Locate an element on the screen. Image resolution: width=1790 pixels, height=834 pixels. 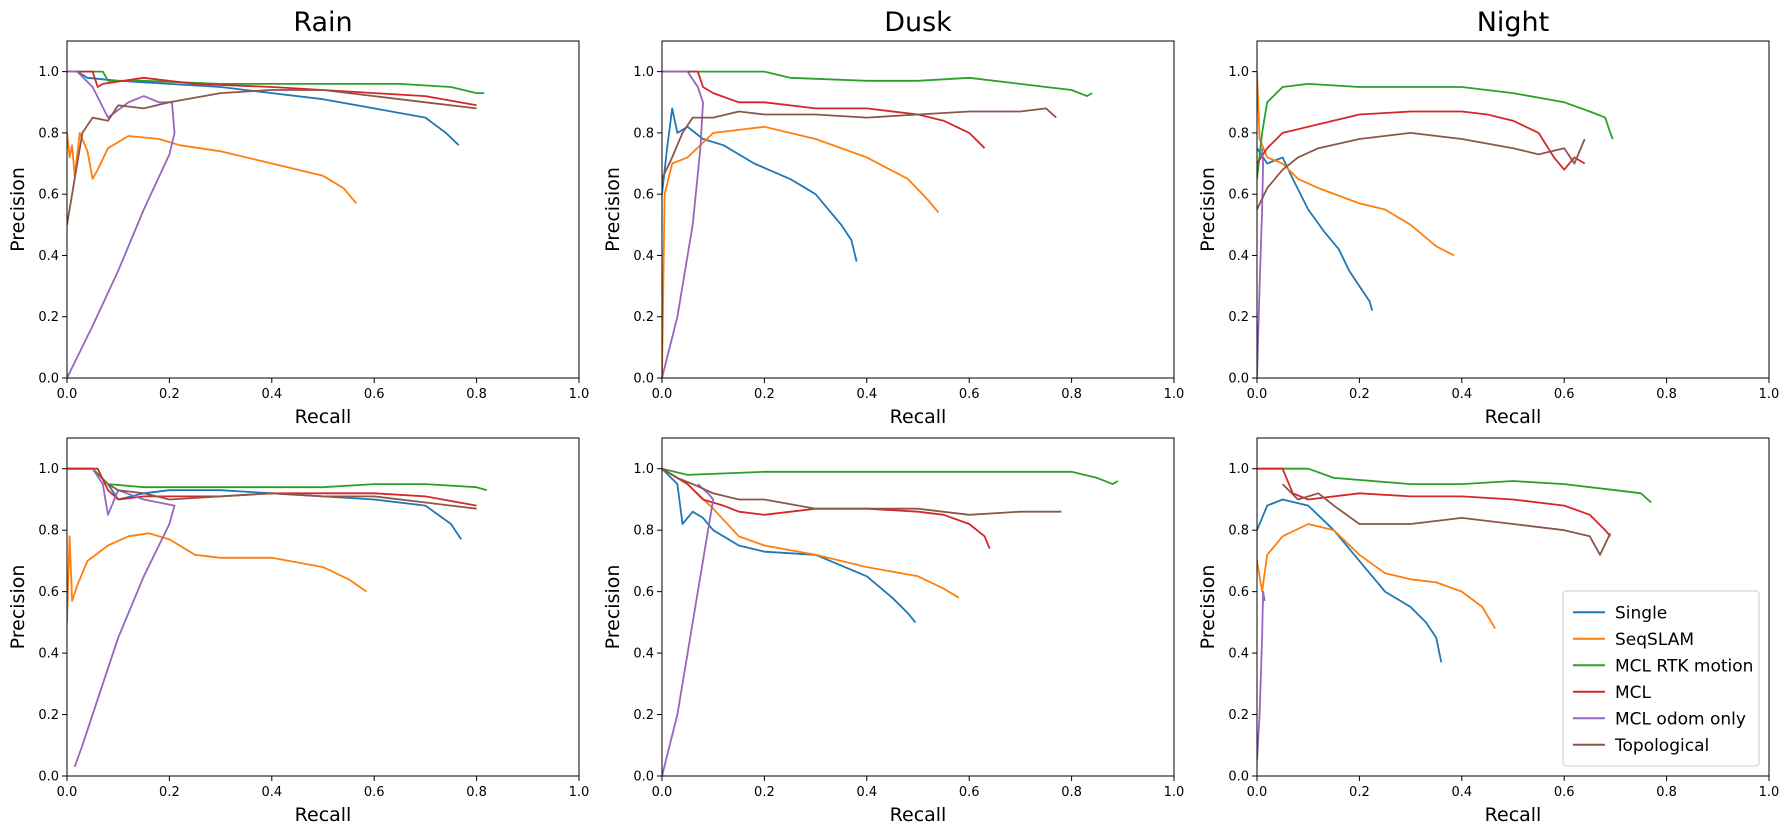
legend-box is located at coordinates (1661, 678).